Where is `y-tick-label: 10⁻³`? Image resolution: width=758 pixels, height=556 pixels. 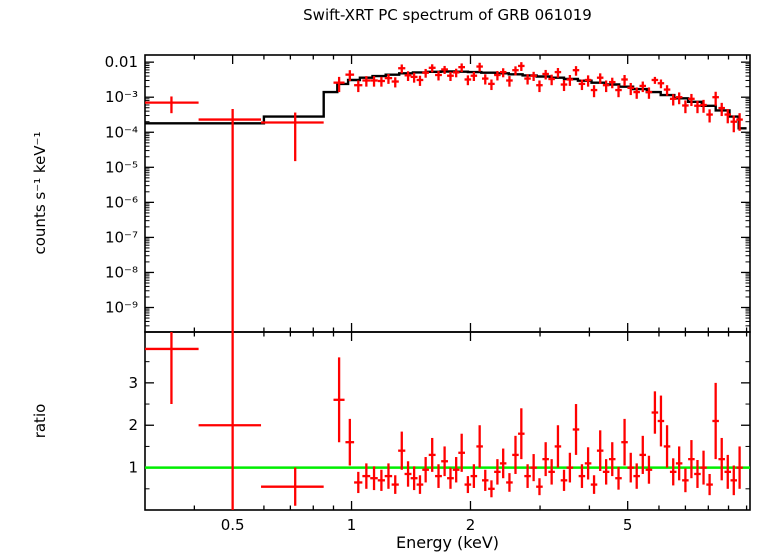
y-tick-label: 10⁻³ is located at coordinates (121, 97).